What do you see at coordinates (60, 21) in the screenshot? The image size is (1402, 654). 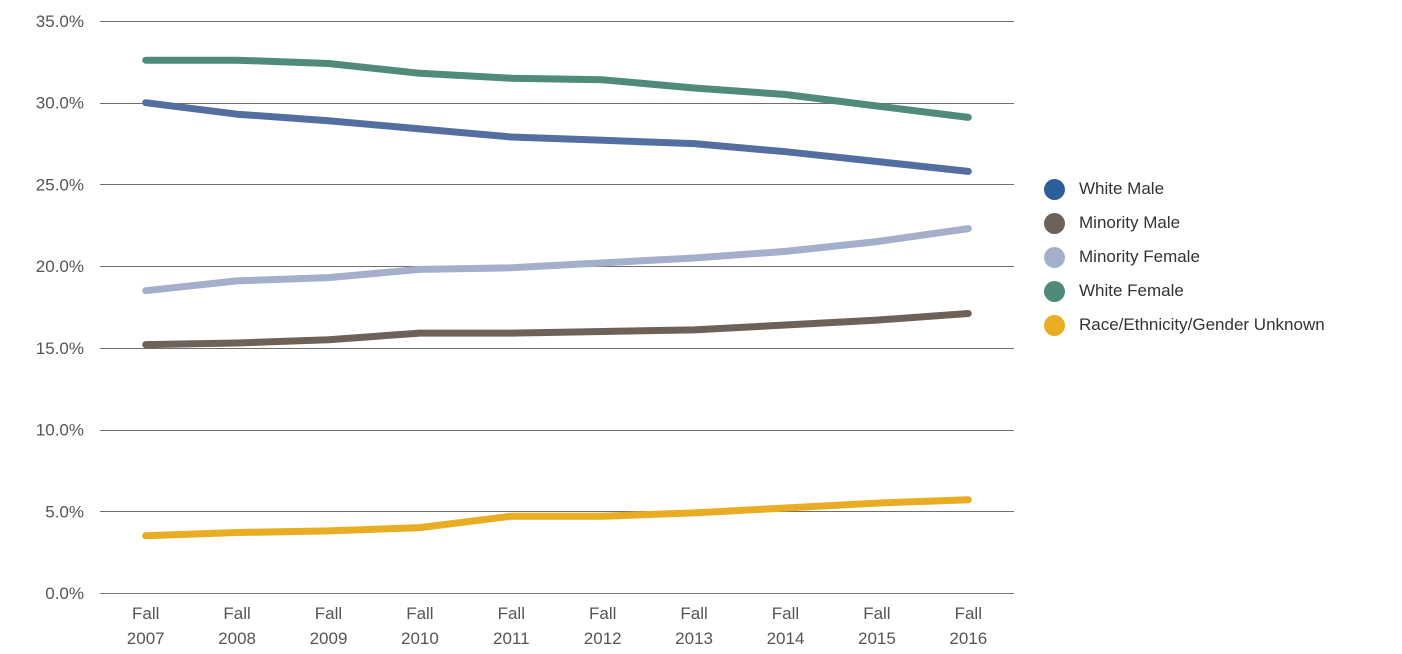 I see `y-tick-label: 35.0%` at bounding box center [60, 21].